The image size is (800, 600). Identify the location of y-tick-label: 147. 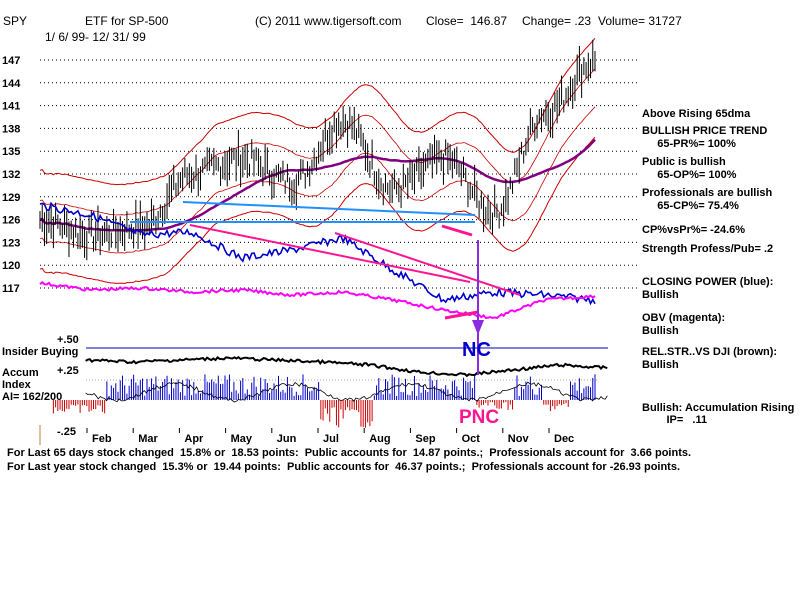
(11, 61).